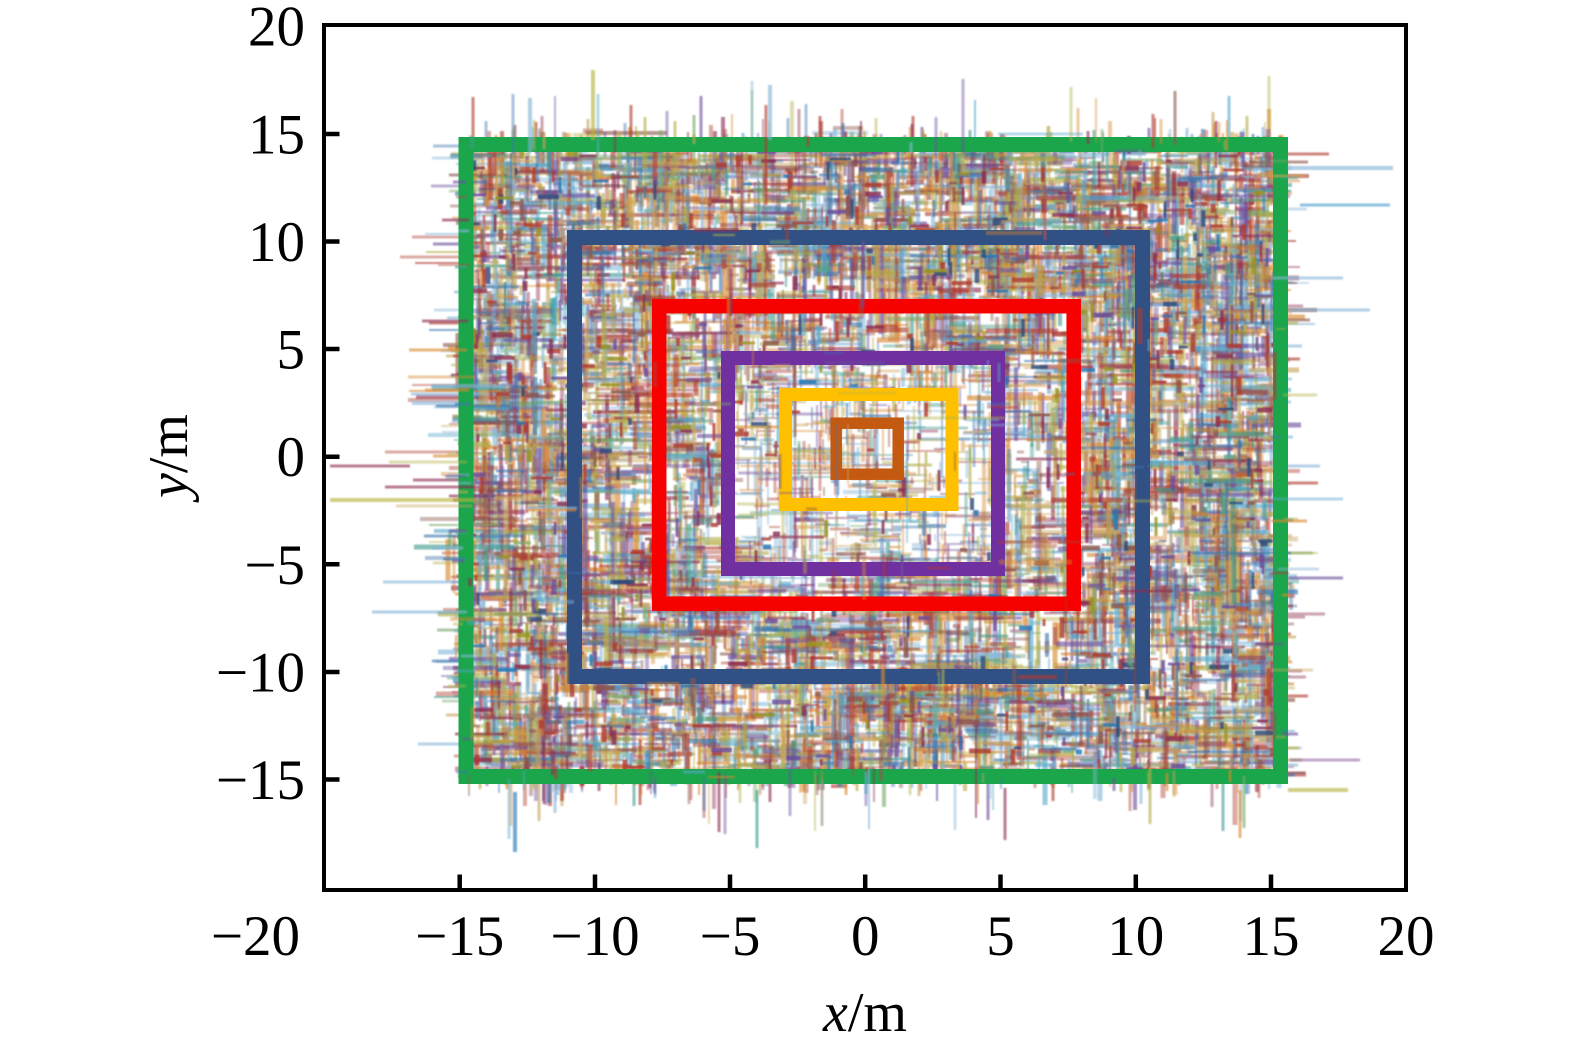 The width and height of the screenshot is (1575, 1051). I want to click on svg-text: y/m, so click(169, 458).